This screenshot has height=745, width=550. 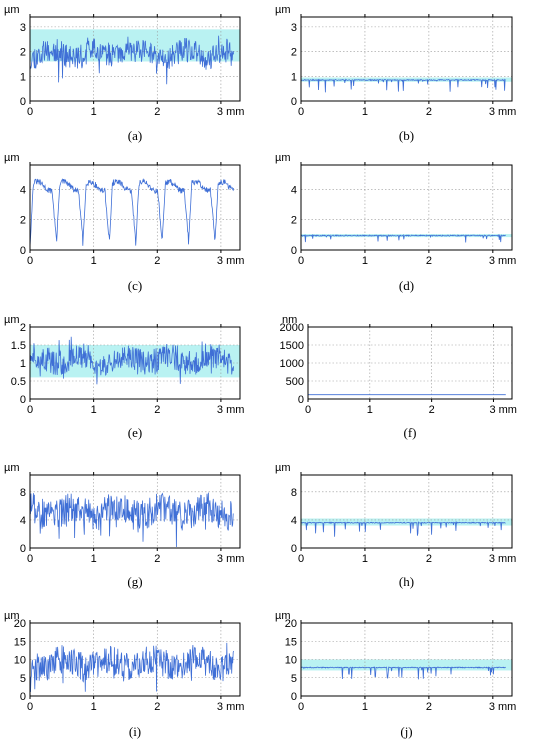 I want to click on y-tick-label: 20, so click(x=20, y=624).